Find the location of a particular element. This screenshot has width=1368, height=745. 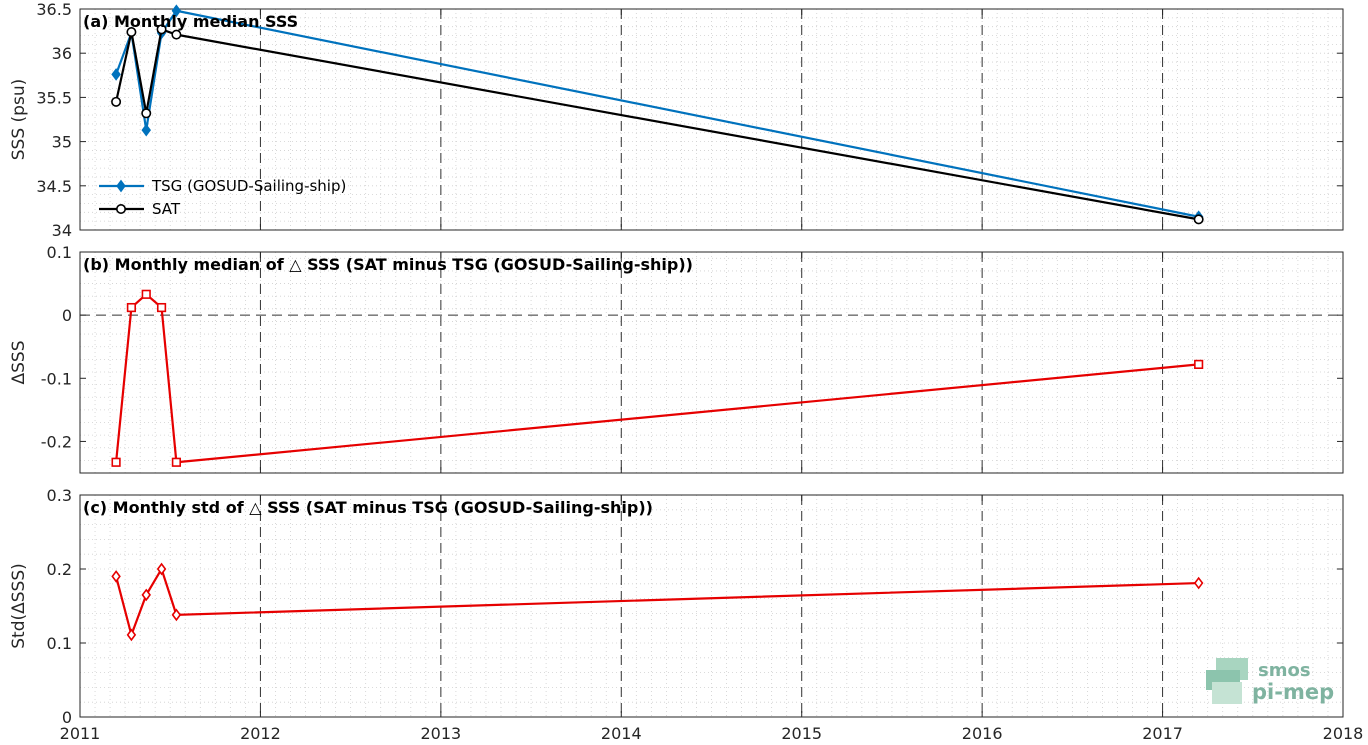

y-axis-label: SSS (psu) is located at coordinates (19, 119).